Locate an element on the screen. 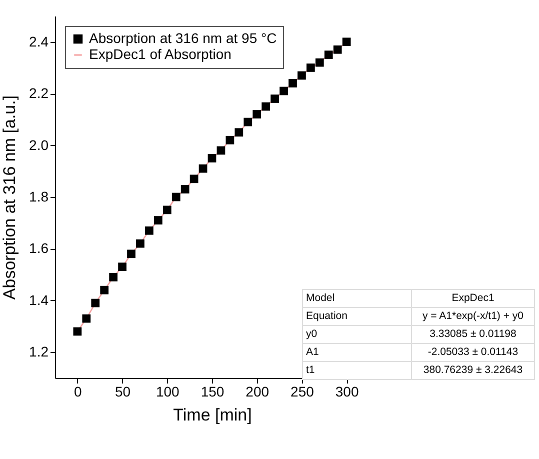 The image size is (539, 459). y-tick-label: 2.2 is located at coordinates (39, 93).